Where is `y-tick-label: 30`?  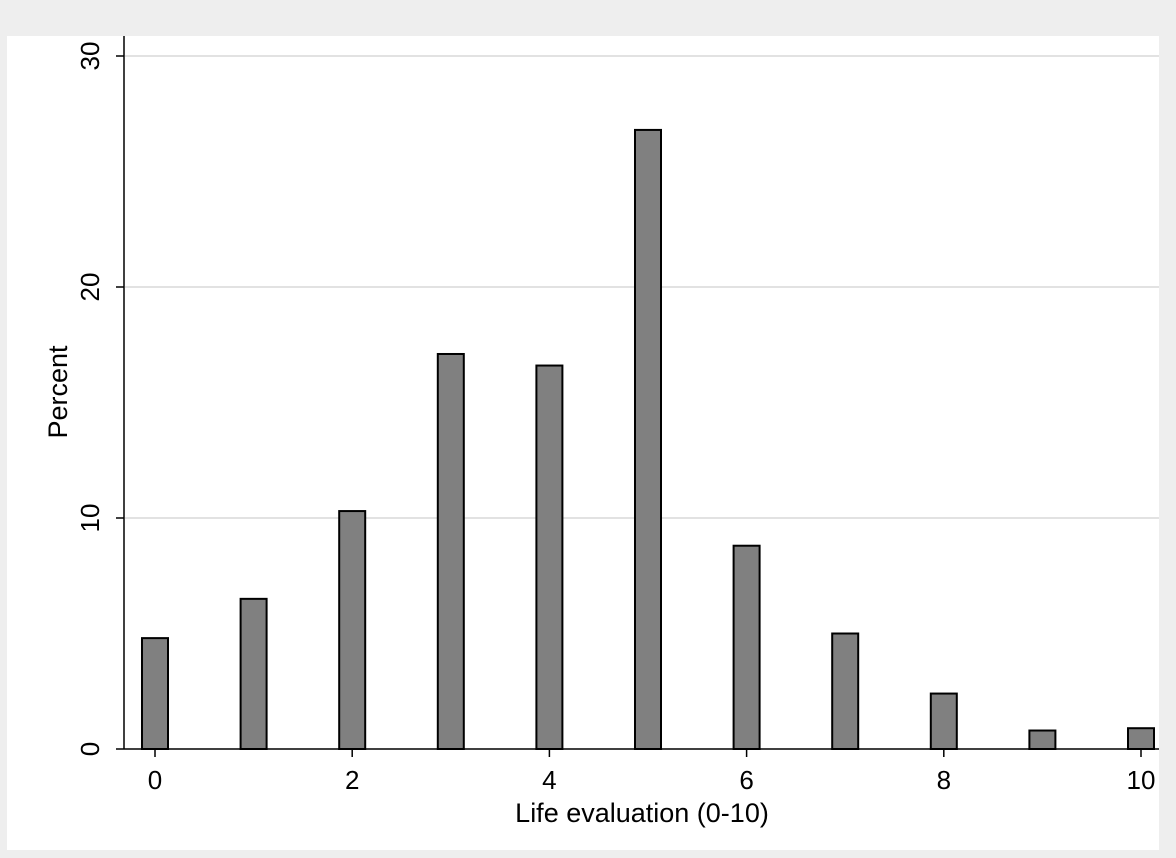 y-tick-label: 30 is located at coordinates (90, 56).